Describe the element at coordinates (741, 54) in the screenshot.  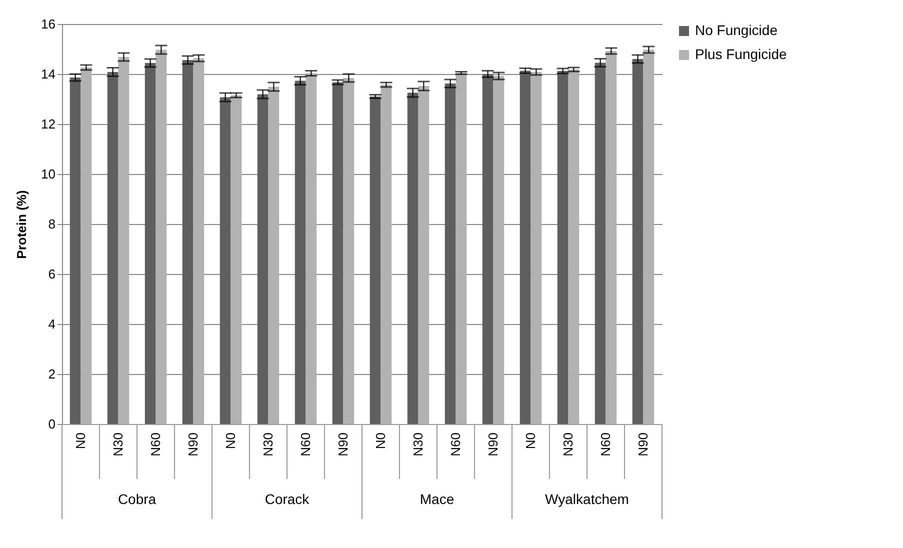
I see `legend-label: Plus Fungicide` at that location.